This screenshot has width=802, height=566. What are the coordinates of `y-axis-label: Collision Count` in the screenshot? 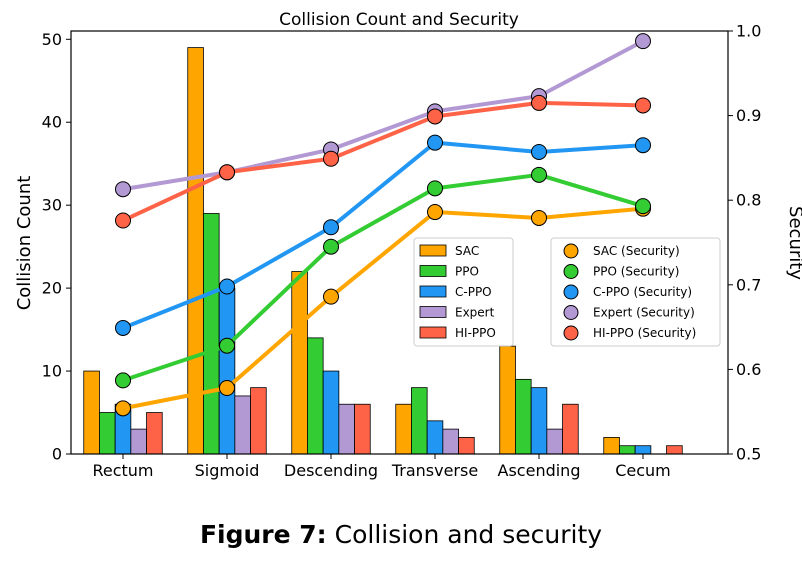 It's located at (24, 243).